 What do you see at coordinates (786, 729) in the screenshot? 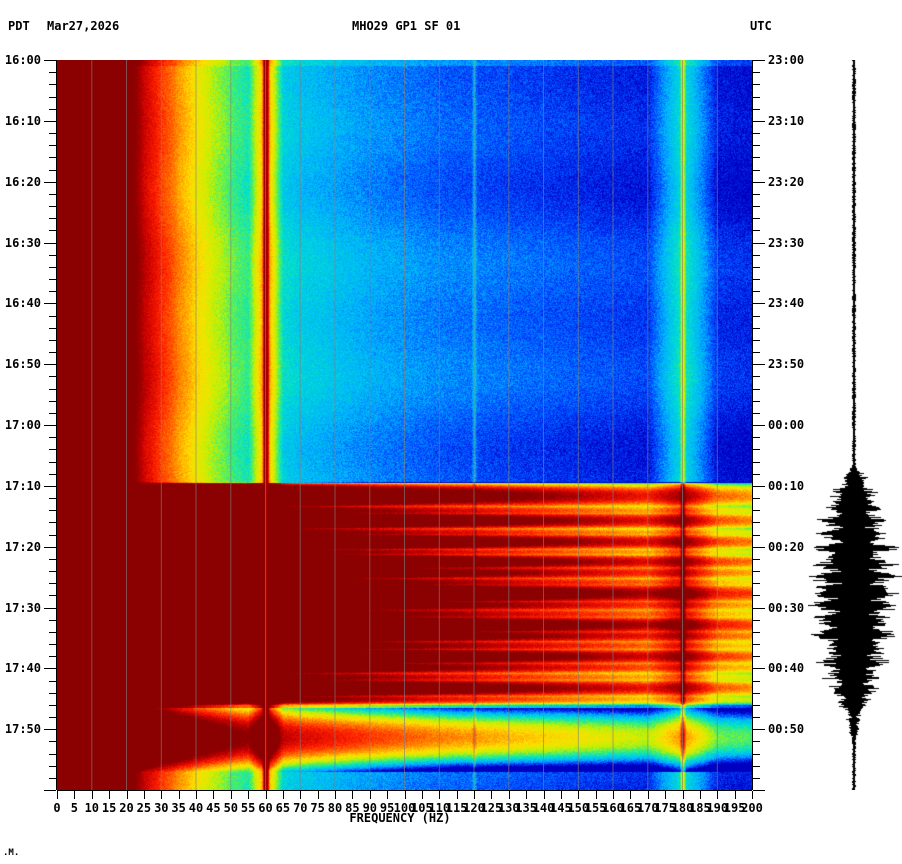
I see `time-label-right: 00:50` at bounding box center [786, 729].